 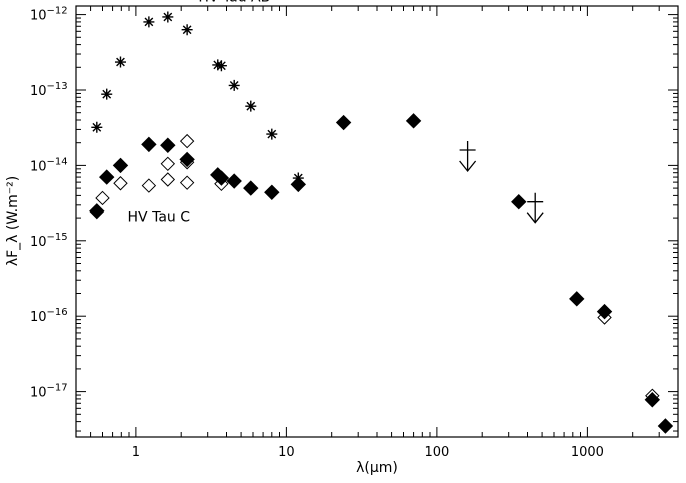 What do you see at coordinates (199, 113) in the screenshot?
I see `annotations: HV Tau AB HV Tau C` at bounding box center [199, 113].